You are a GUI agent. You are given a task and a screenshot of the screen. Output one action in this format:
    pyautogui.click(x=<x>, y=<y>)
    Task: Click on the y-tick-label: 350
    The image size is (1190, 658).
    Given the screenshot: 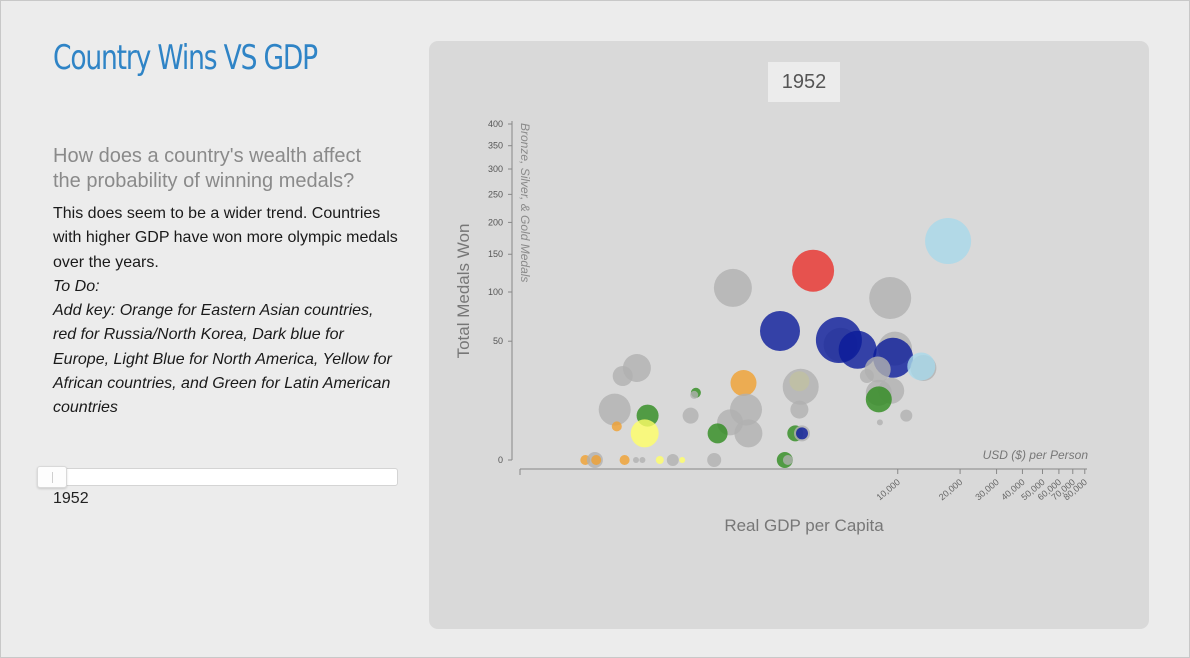 What is the action you would take?
    pyautogui.click(x=495, y=146)
    